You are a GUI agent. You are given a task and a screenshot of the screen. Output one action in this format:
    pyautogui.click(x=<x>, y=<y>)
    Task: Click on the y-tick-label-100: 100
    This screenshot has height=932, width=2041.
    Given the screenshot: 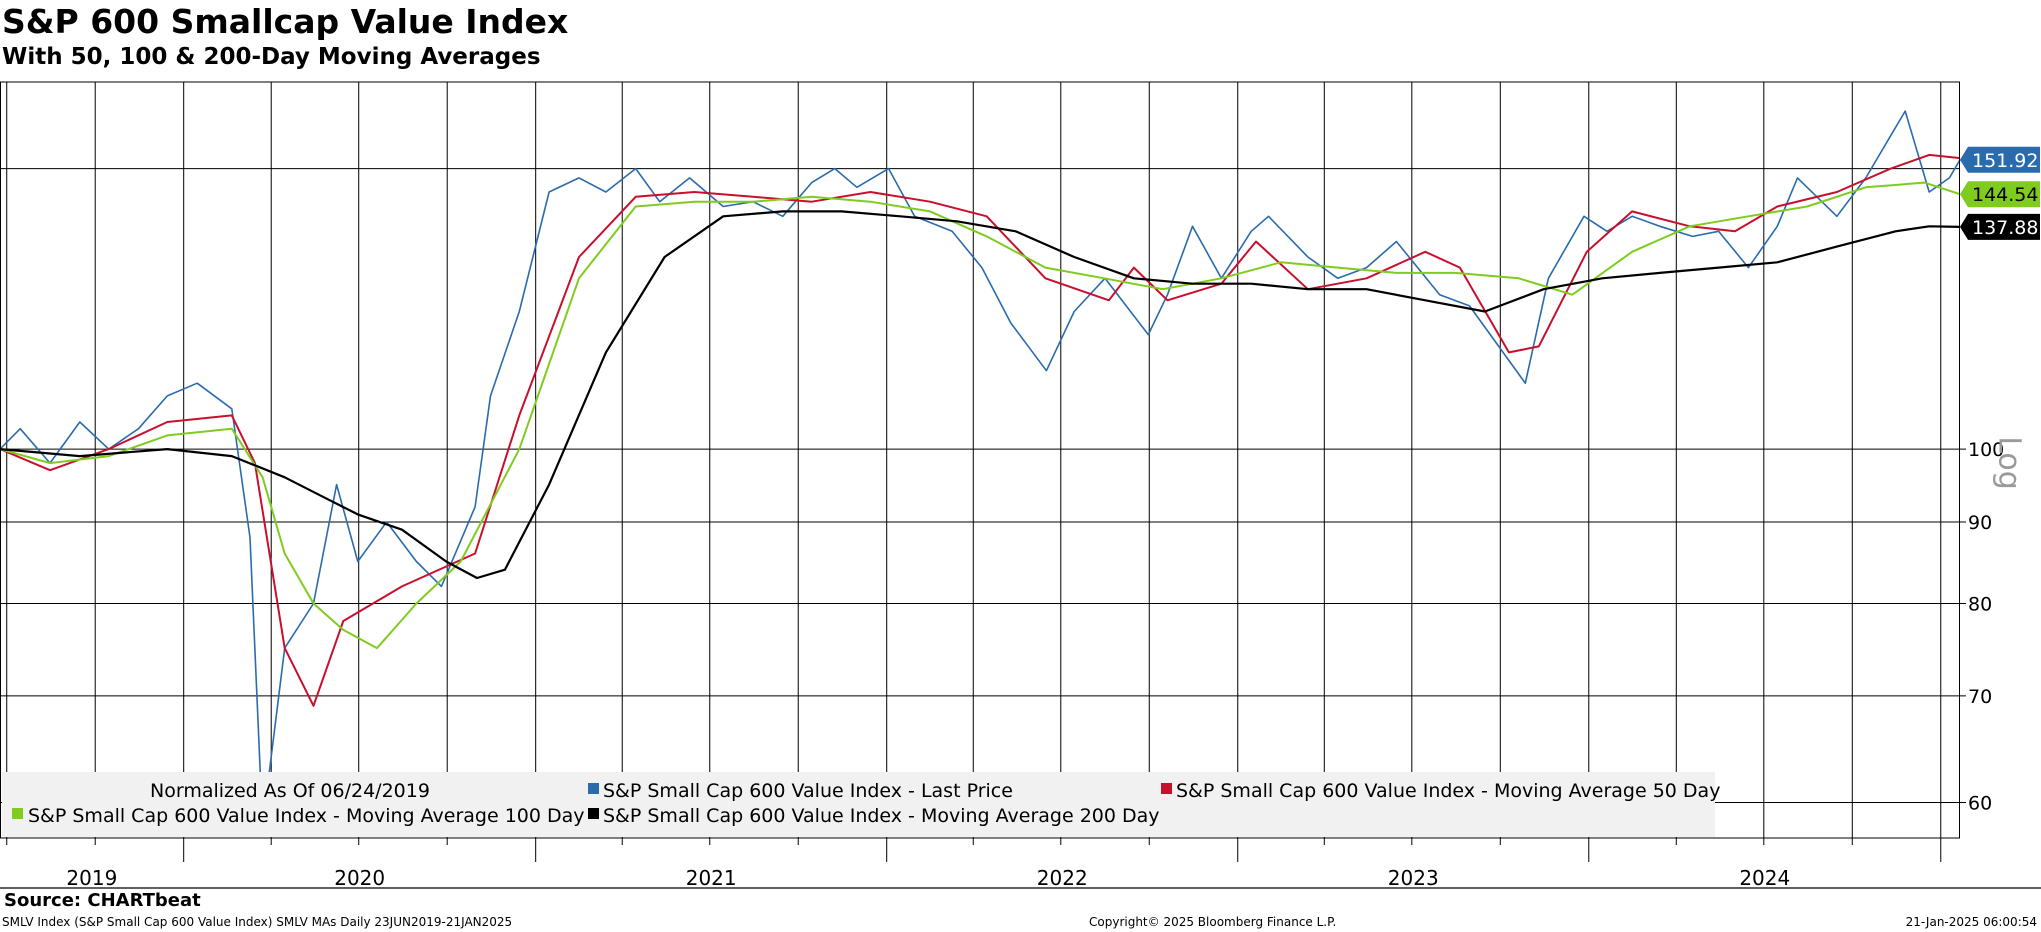 What is the action you would take?
    pyautogui.click(x=1986, y=450)
    